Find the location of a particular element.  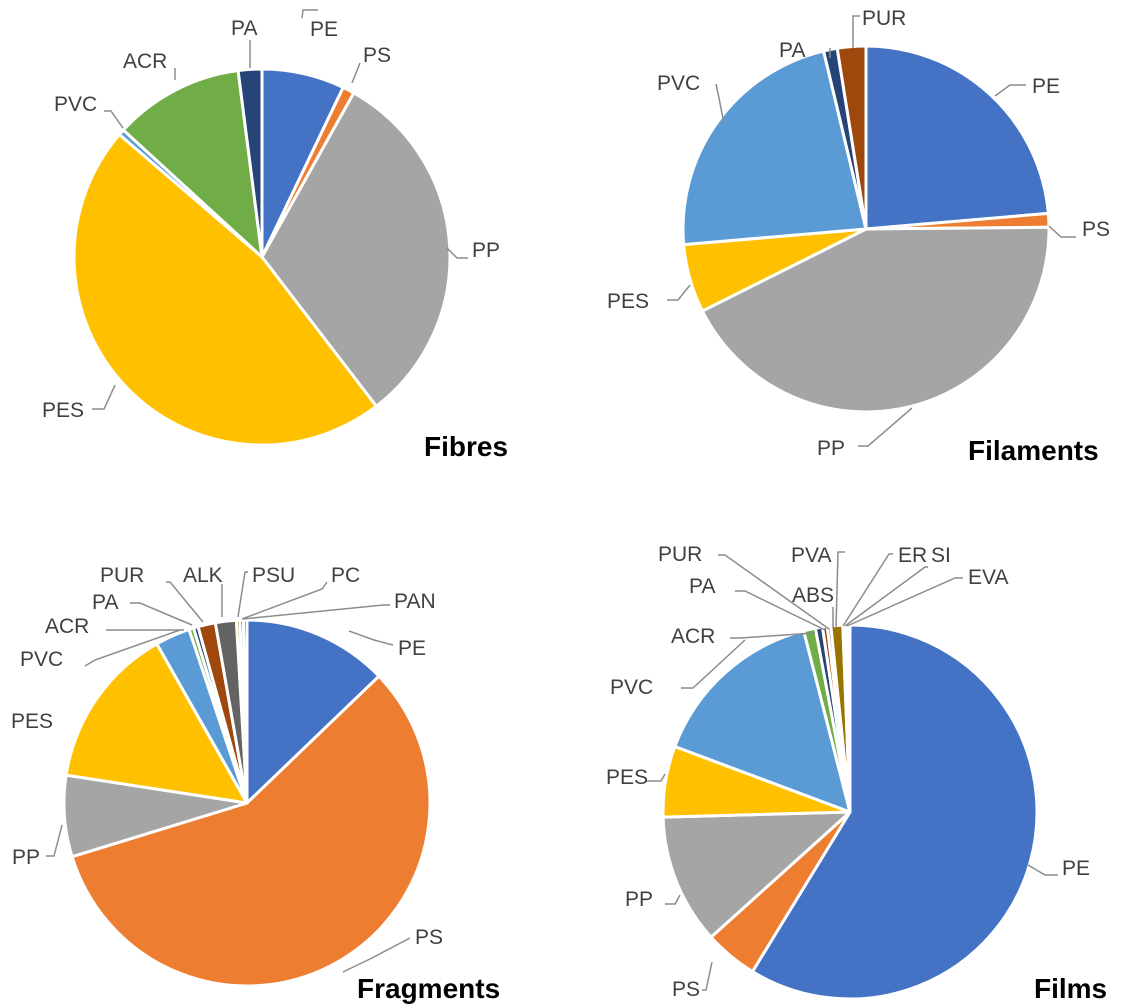

filaments-label-pa: PA is located at coordinates (792, 50).